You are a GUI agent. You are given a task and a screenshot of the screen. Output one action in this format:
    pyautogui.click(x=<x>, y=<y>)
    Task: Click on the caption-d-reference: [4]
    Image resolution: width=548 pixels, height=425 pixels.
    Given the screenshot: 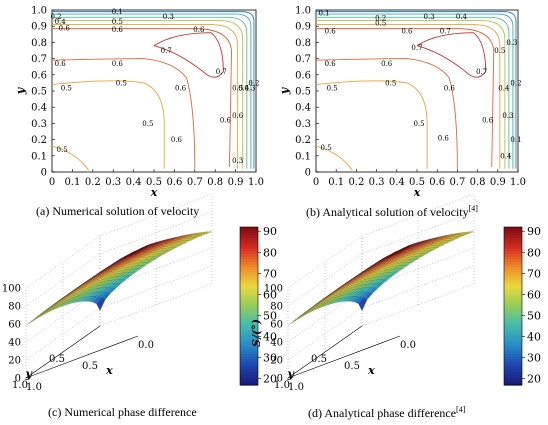 What is the action you would take?
    pyautogui.click(x=461, y=409)
    